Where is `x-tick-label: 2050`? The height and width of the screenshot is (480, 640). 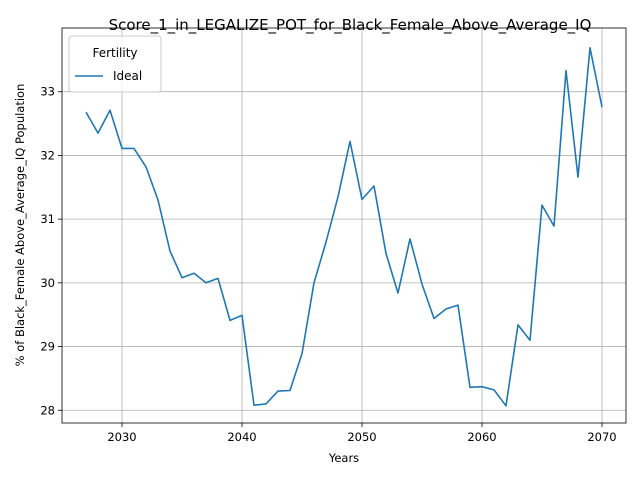 x-tick-label: 2050 is located at coordinates (361, 437).